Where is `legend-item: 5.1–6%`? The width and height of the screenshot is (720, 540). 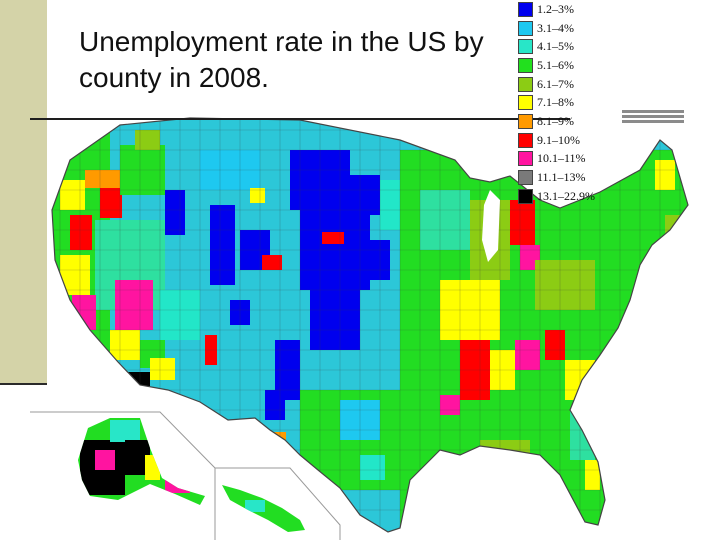
legend-item: 5.1–6% is located at coordinates (578, 65).